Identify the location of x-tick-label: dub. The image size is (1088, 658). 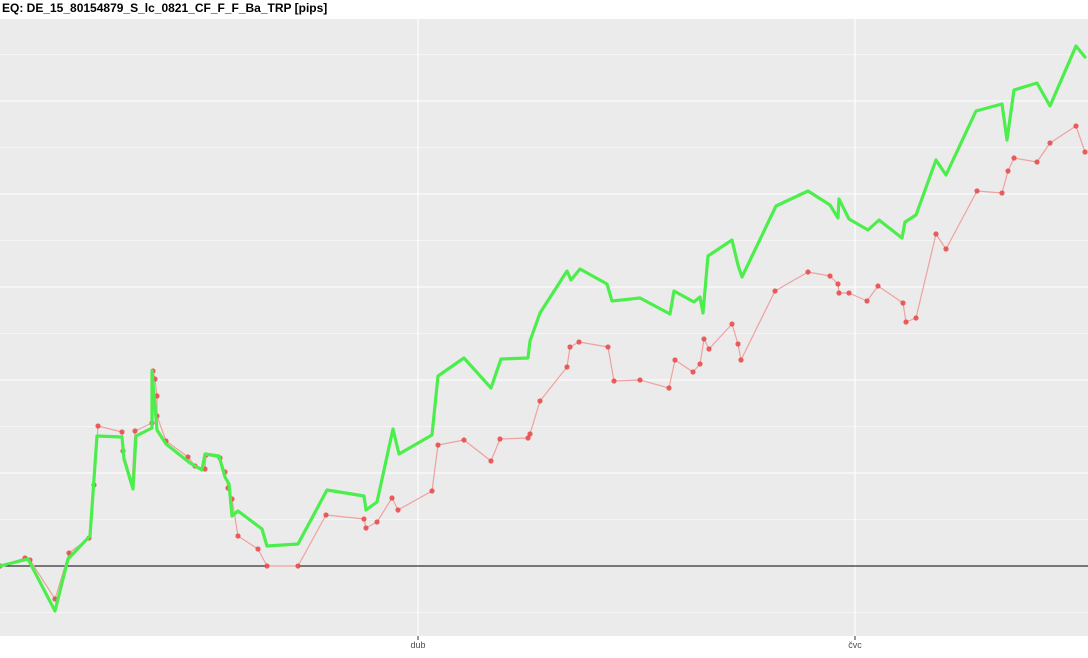
(417, 645).